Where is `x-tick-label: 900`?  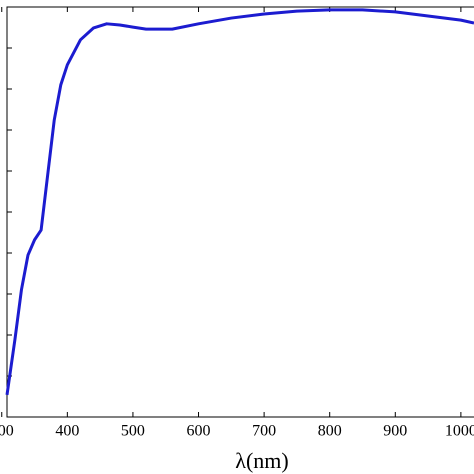 x-tick-label: 900 is located at coordinates (395, 431).